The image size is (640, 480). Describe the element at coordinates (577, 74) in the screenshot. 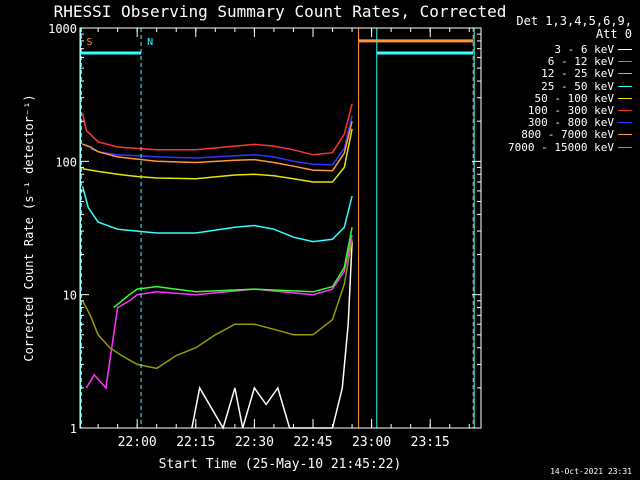

I see `legend-label: 12 - 25 keV` at that location.